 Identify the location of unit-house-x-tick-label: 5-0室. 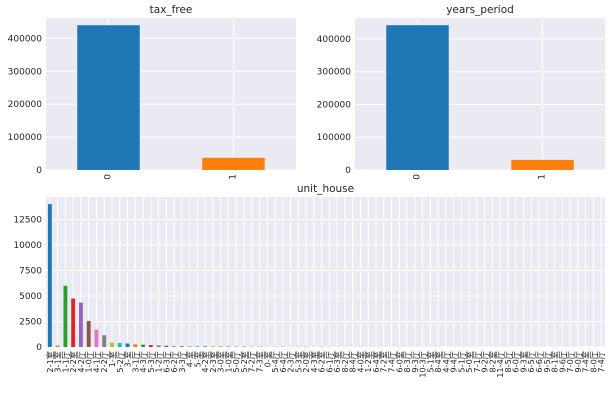
(469, 362).